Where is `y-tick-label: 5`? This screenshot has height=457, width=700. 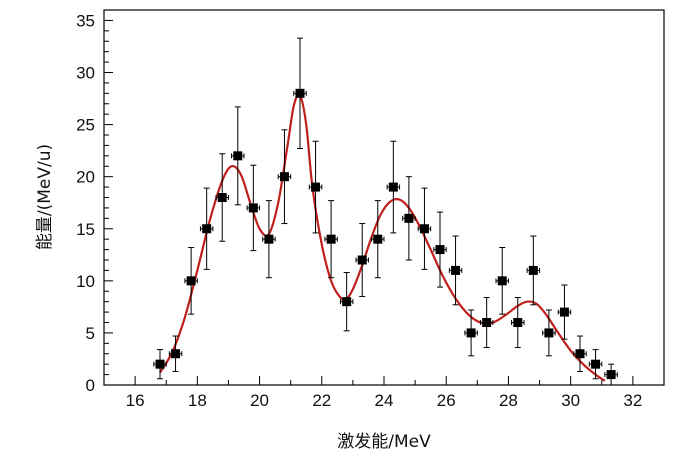
y-tick-label: 5 is located at coordinates (90, 333).